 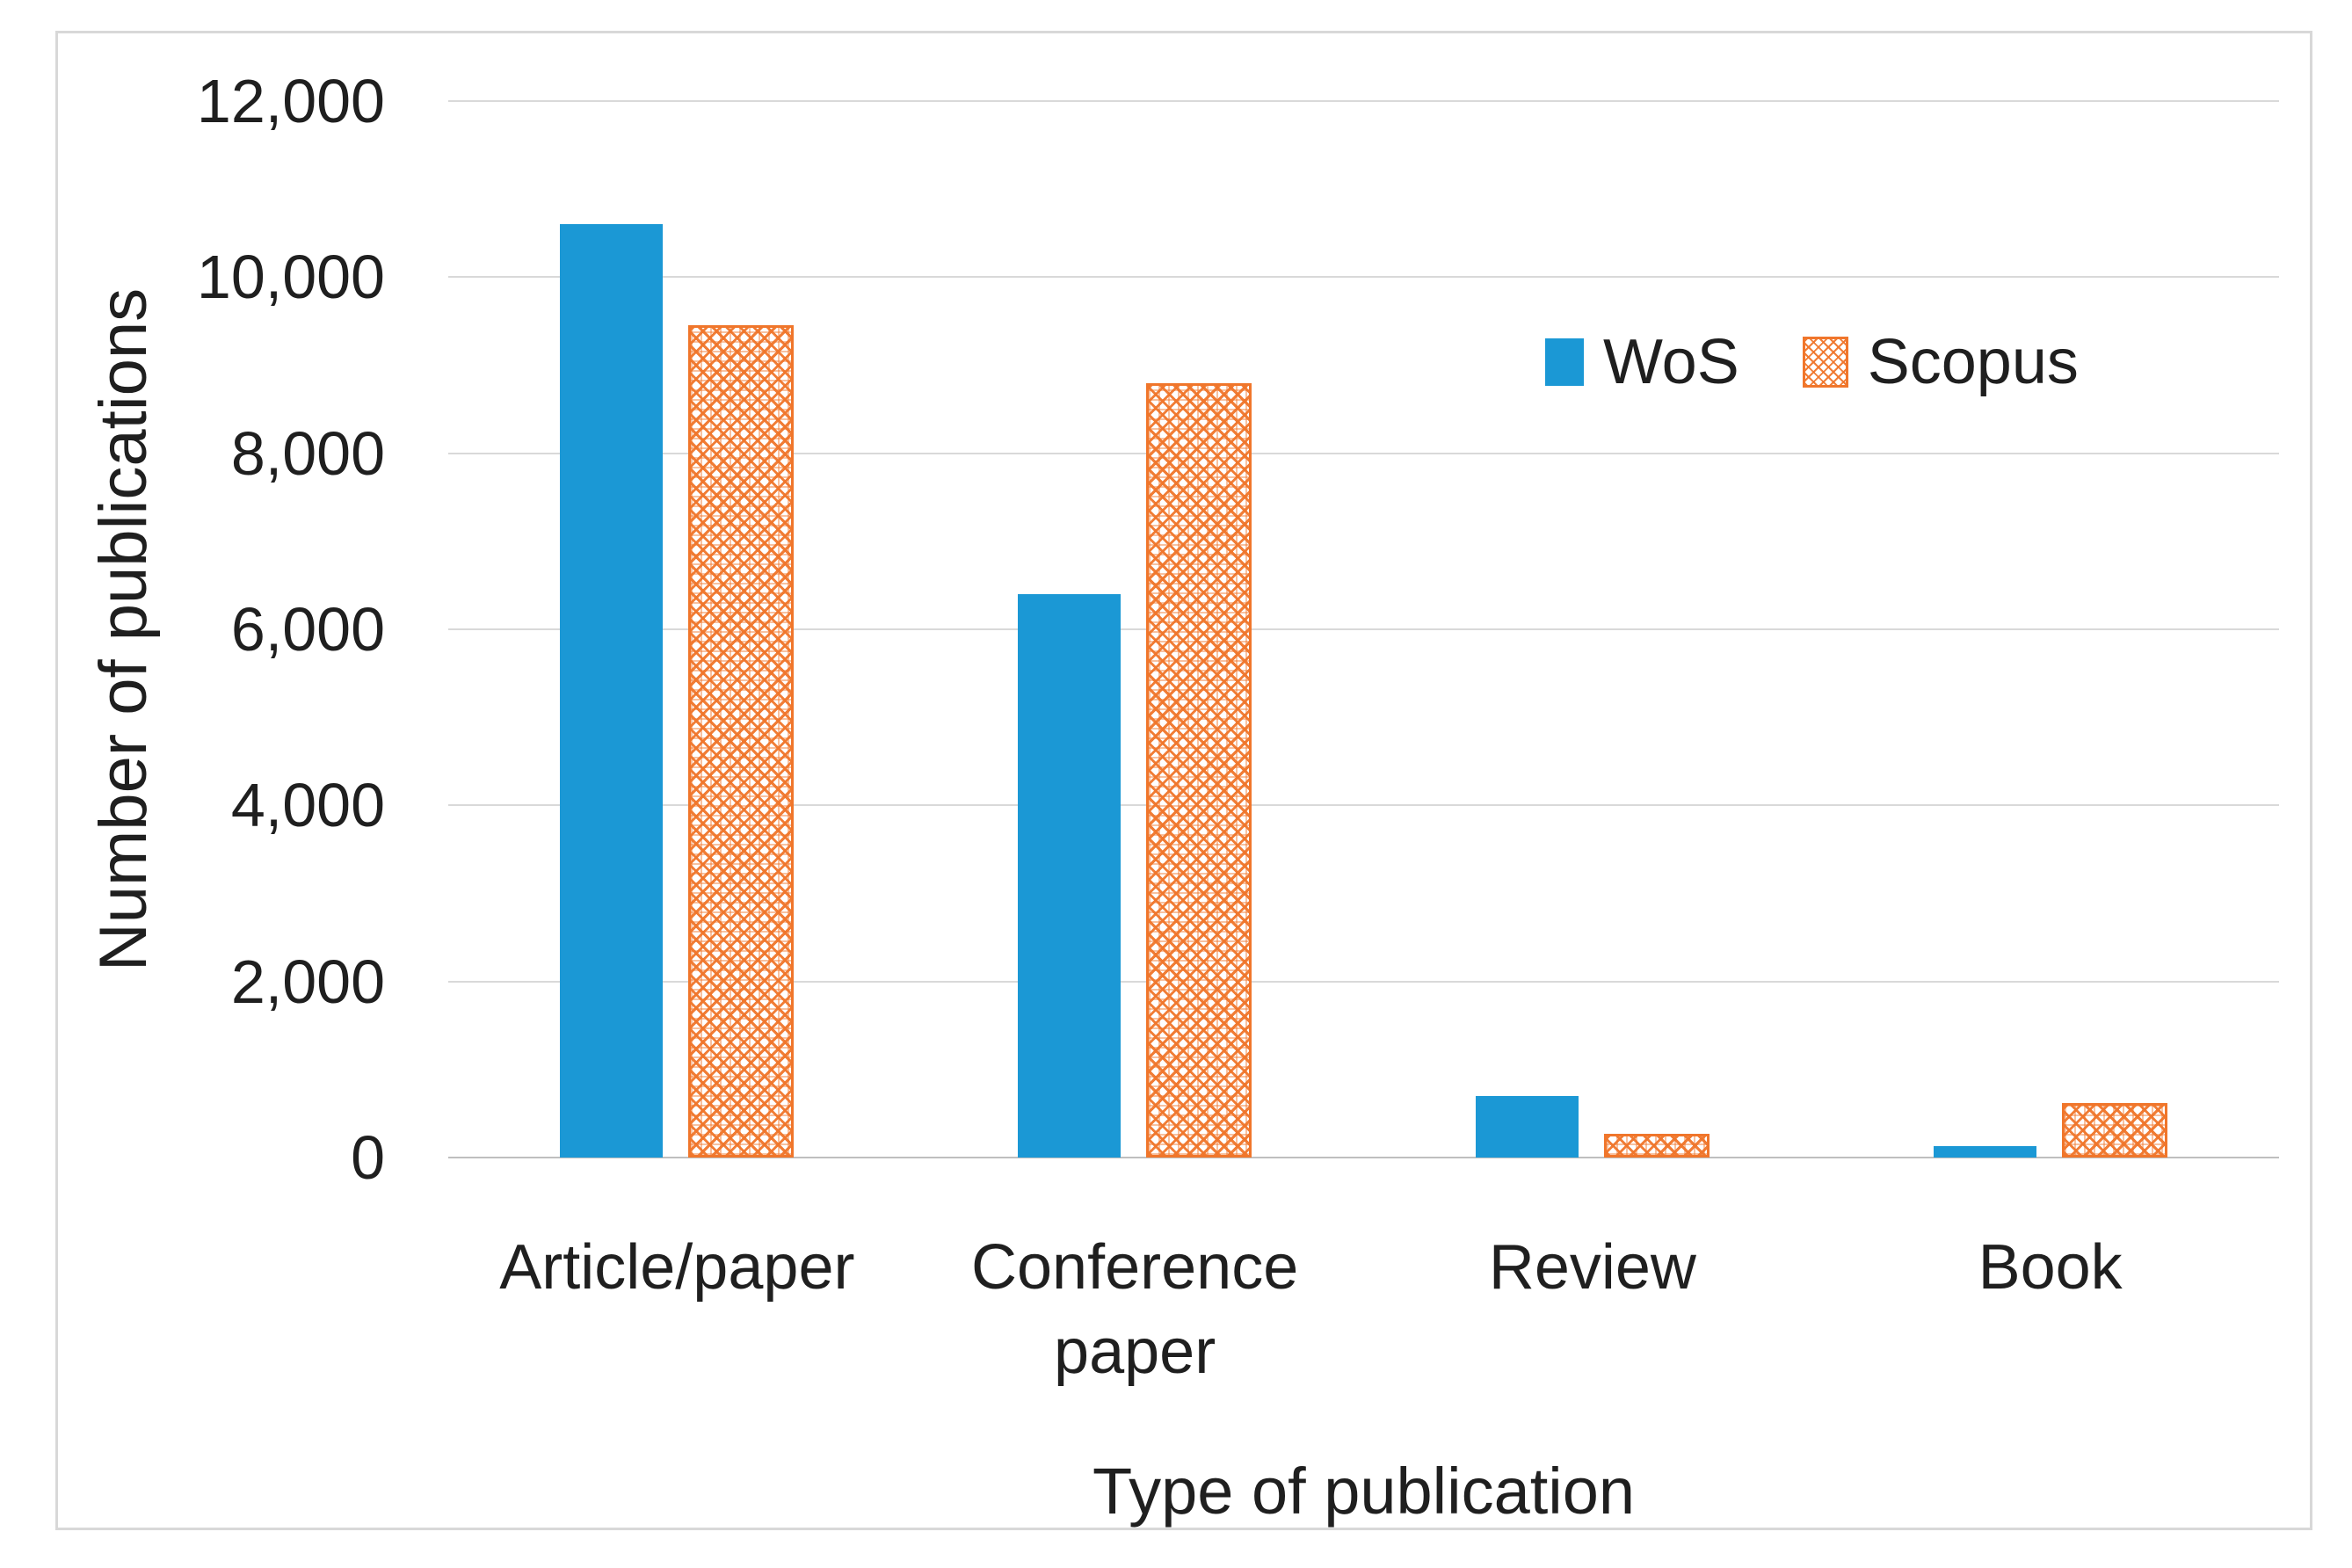 What do you see at coordinates (1671, 362) in the screenshot?
I see `legend-label-wos: WoS` at bounding box center [1671, 362].